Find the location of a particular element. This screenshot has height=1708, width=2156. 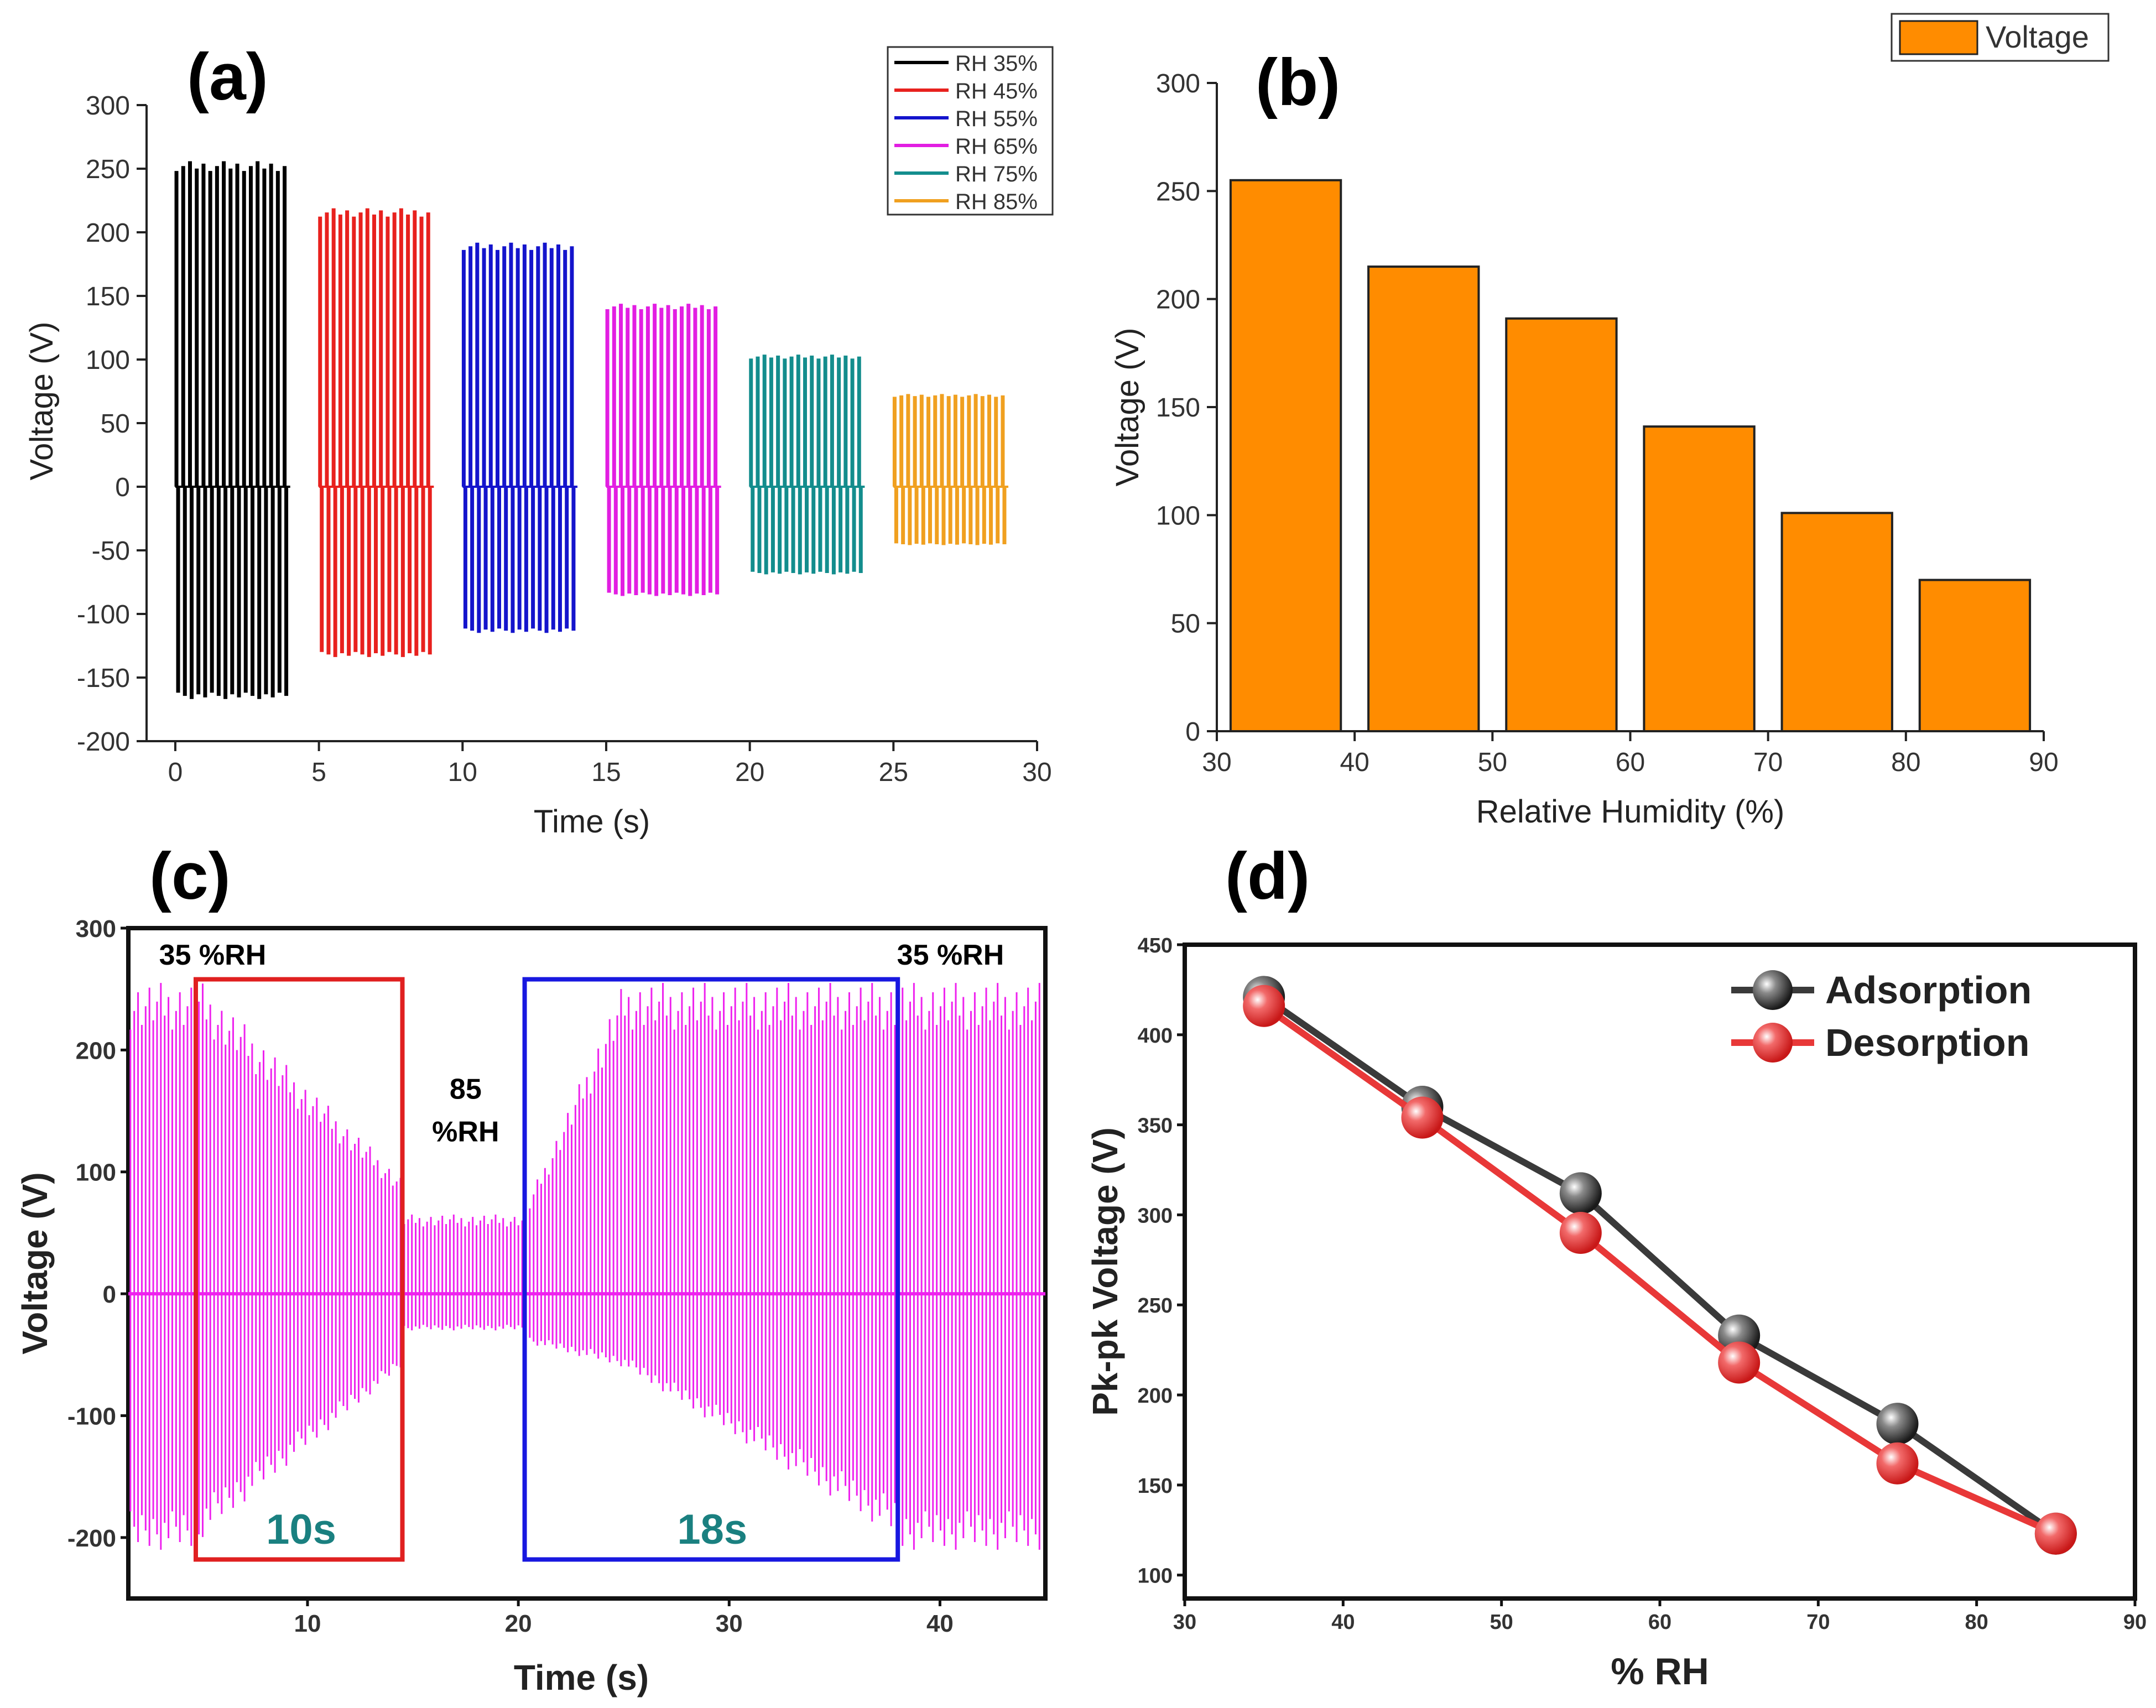

y-tick-label-b: 0 is located at coordinates (1193, 732).